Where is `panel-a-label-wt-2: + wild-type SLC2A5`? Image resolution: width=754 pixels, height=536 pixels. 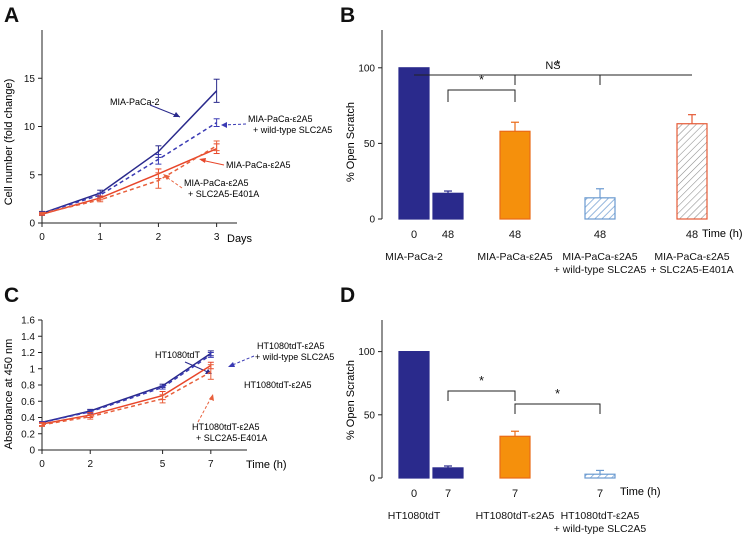 panel-a-label-wt-2: + wild-type SLC2A5 is located at coordinates (292, 130).